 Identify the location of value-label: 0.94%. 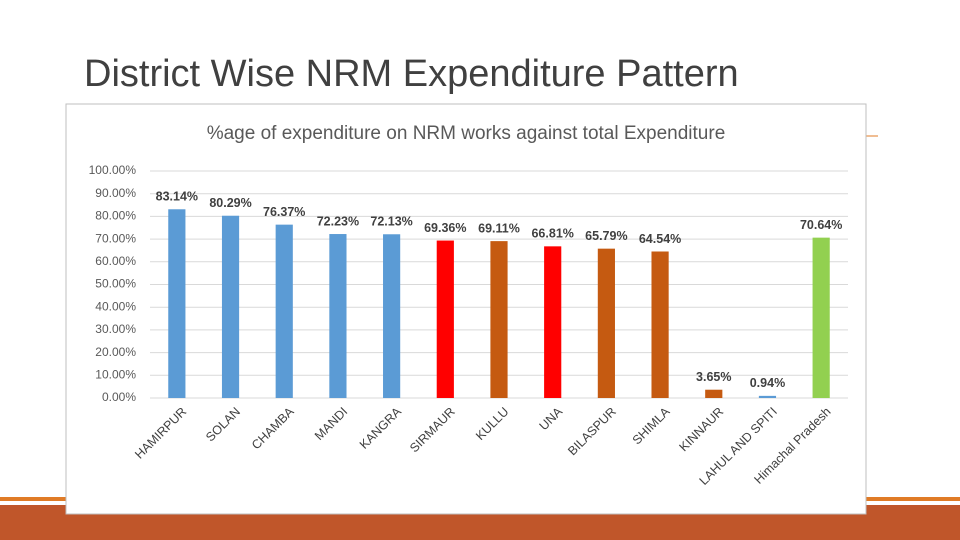
(767, 383).